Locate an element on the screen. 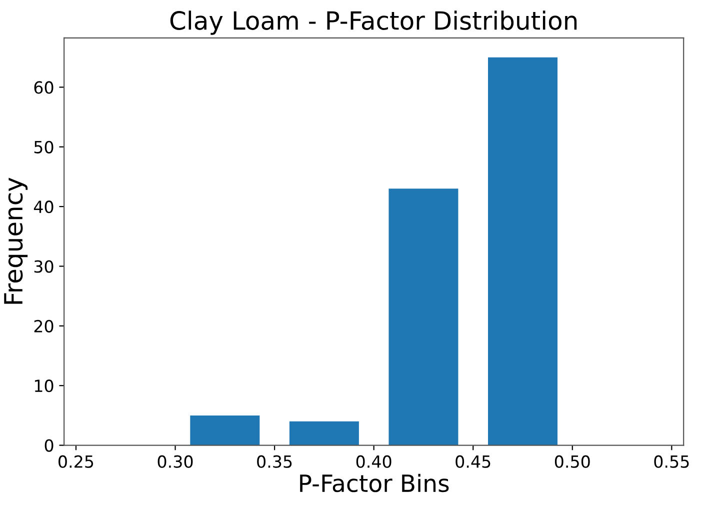 The height and width of the screenshot is (506, 704). y-tick-label: 60 is located at coordinates (44, 87).